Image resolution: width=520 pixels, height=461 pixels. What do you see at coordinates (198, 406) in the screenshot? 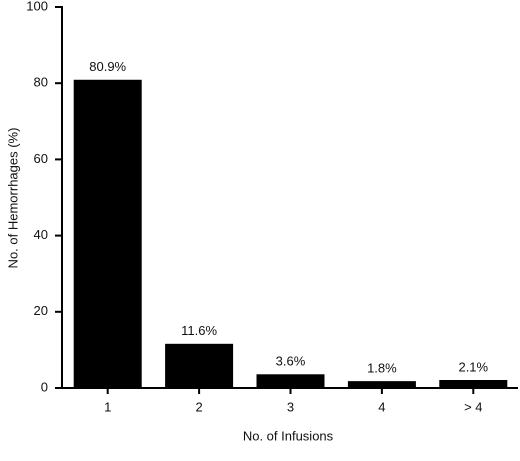
I see `x-tick-label: 2` at bounding box center [198, 406].